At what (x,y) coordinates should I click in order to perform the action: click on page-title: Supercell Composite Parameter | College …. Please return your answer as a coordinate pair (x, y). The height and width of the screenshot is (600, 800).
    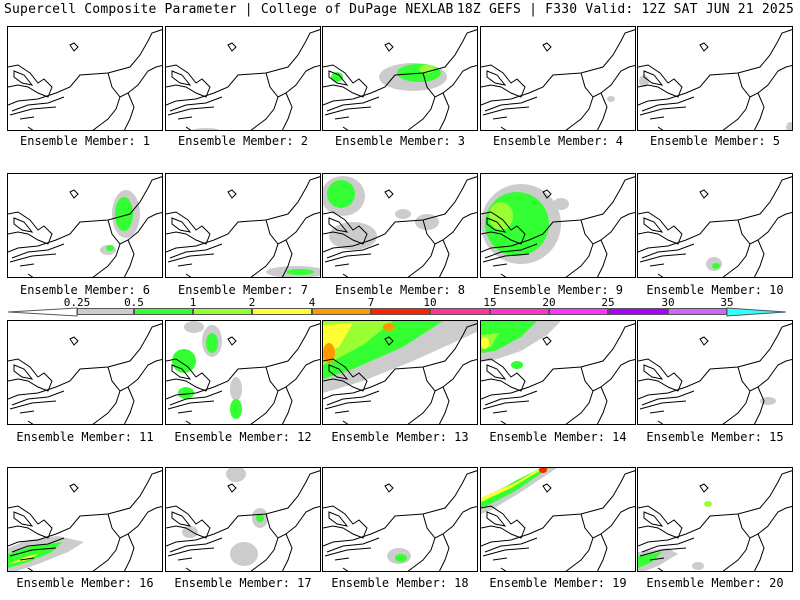
    Looking at the image, I should click on (229, 9).